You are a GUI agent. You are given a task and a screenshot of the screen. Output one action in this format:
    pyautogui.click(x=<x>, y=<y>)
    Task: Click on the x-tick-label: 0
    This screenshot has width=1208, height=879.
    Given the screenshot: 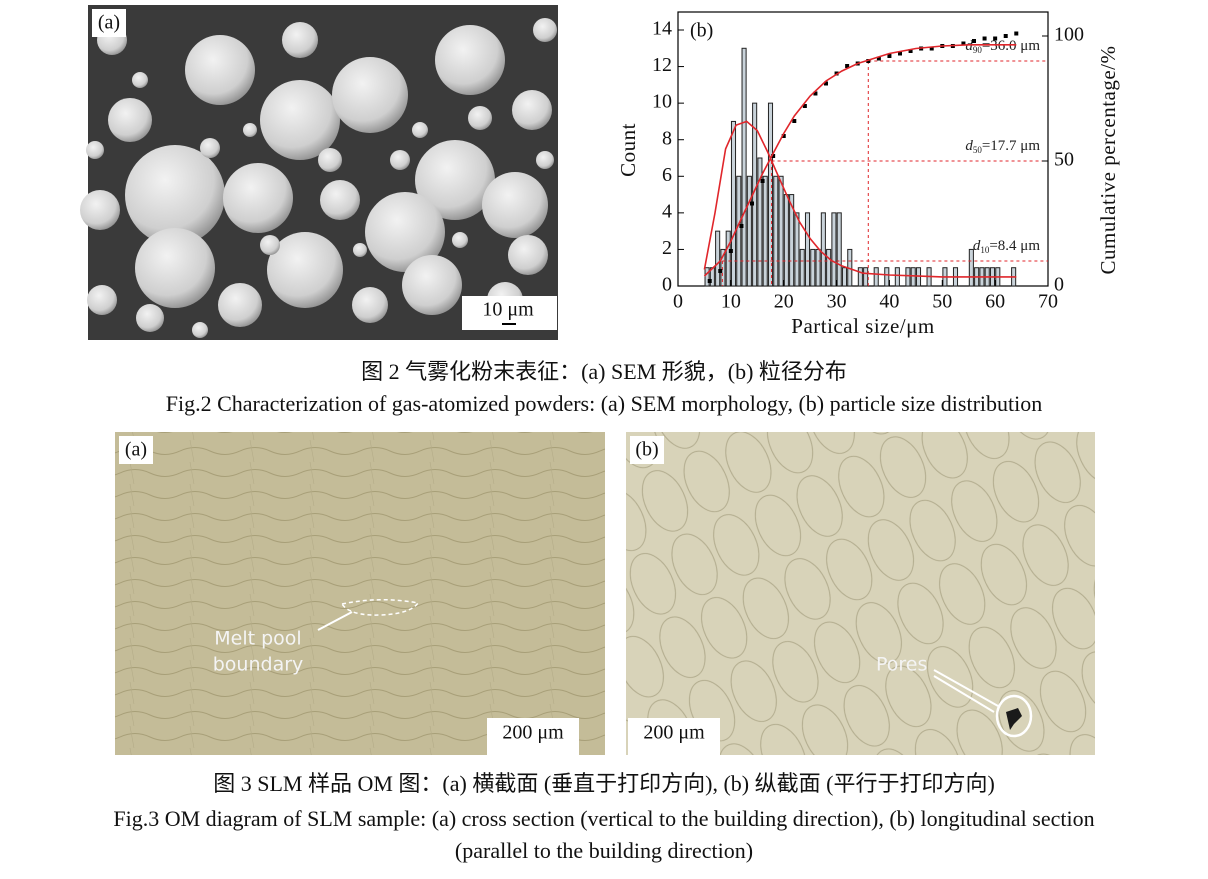 What is the action you would take?
    pyautogui.click(x=678, y=302)
    